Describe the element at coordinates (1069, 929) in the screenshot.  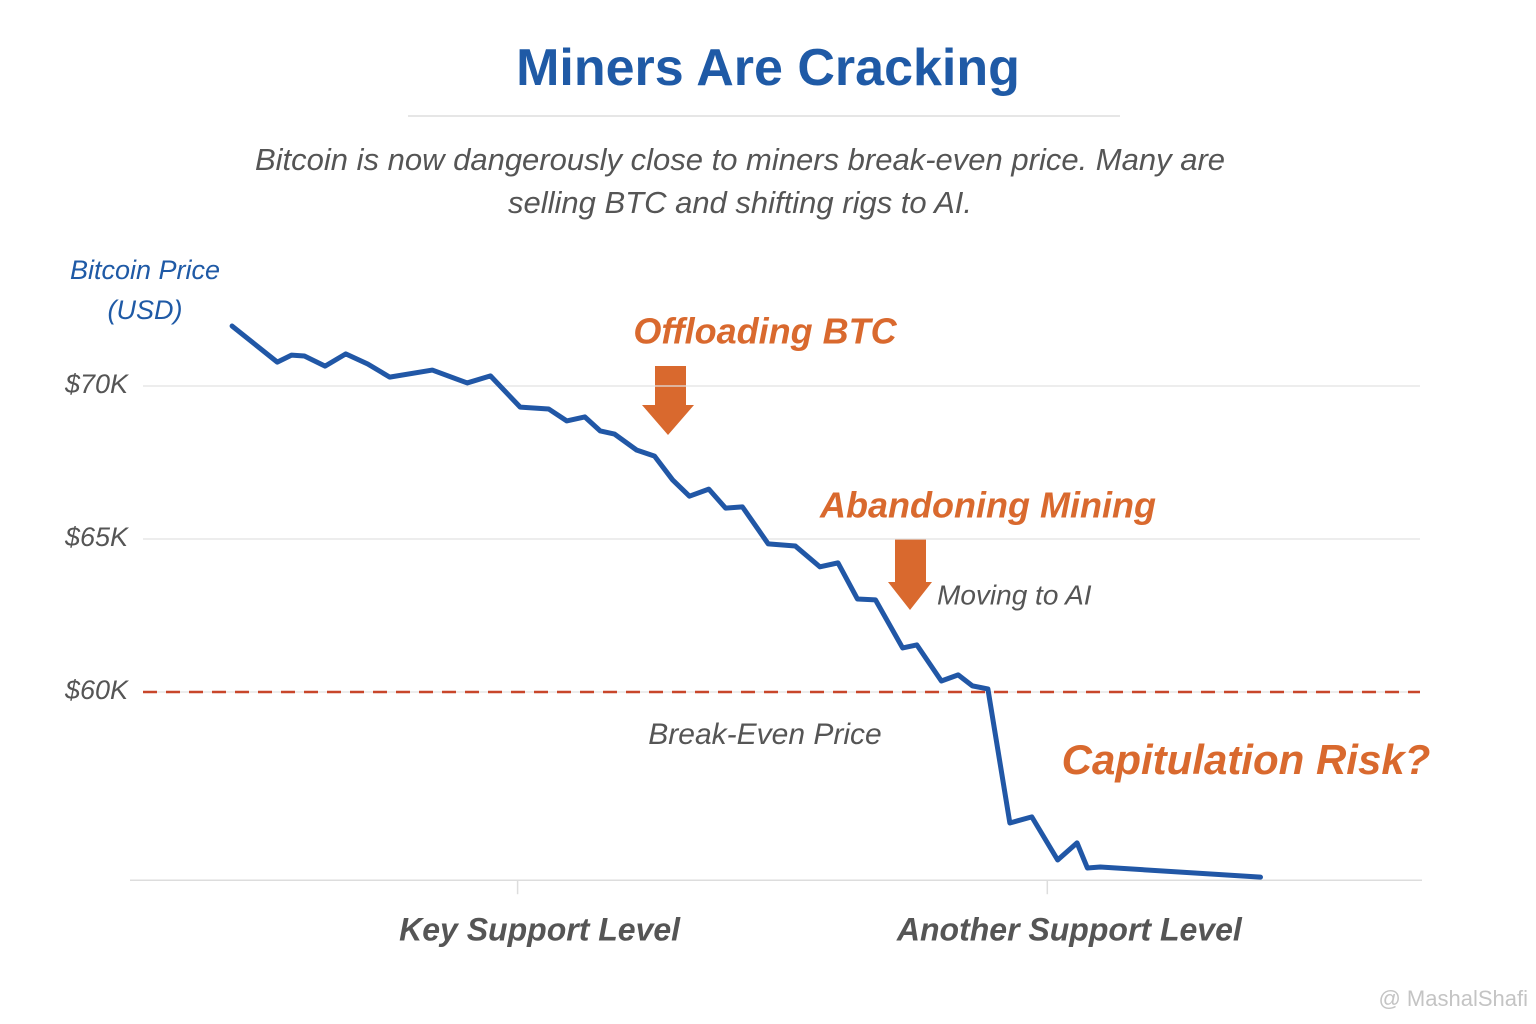
I see `x-tick-label: Another Support Level` at that location.